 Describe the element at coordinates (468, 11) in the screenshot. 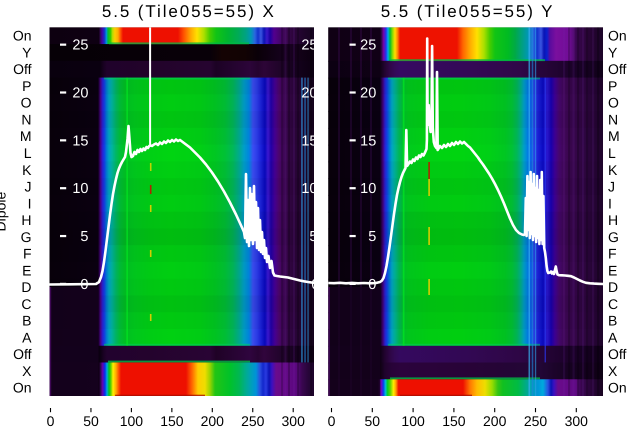

I see `svg-text: 5.5 (Tile055=55) Y` at that location.